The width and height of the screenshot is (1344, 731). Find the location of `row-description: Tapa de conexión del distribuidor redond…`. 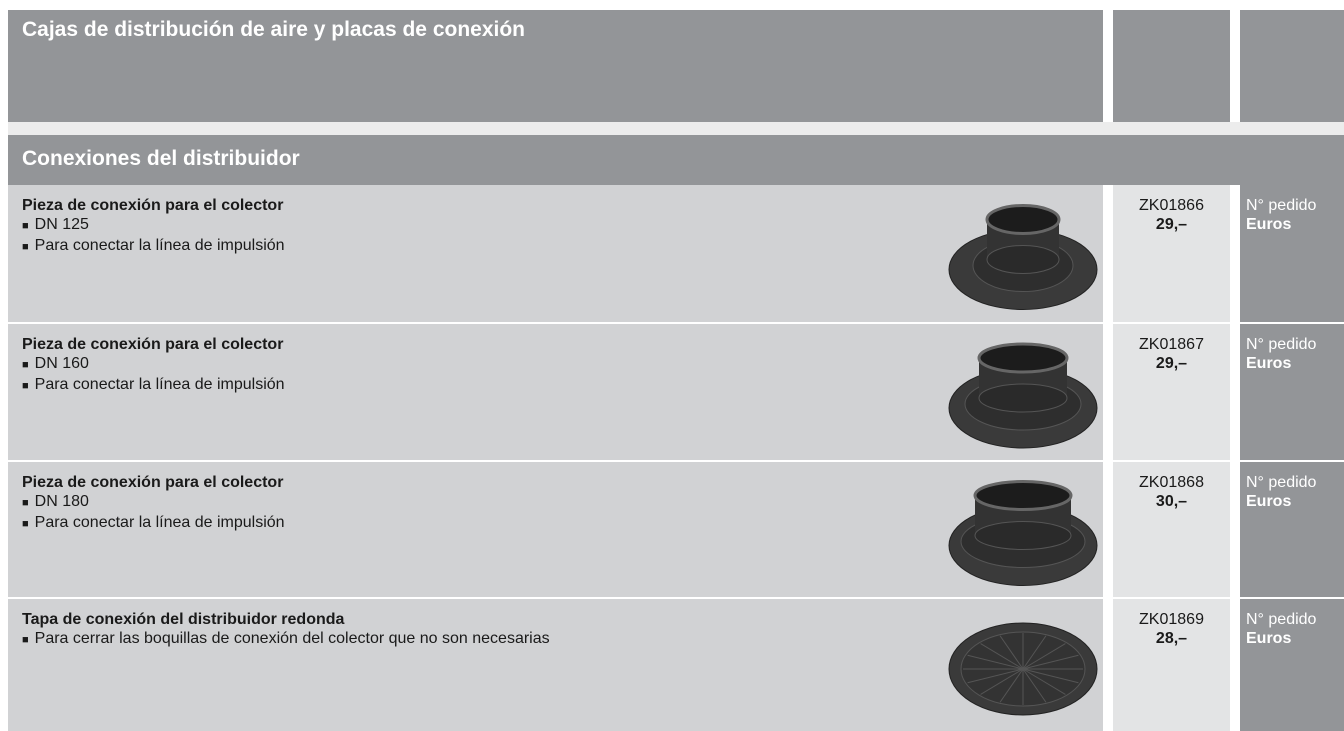

row-description: Tapa de conexión del distribuidor redond… is located at coordinates (555, 665).